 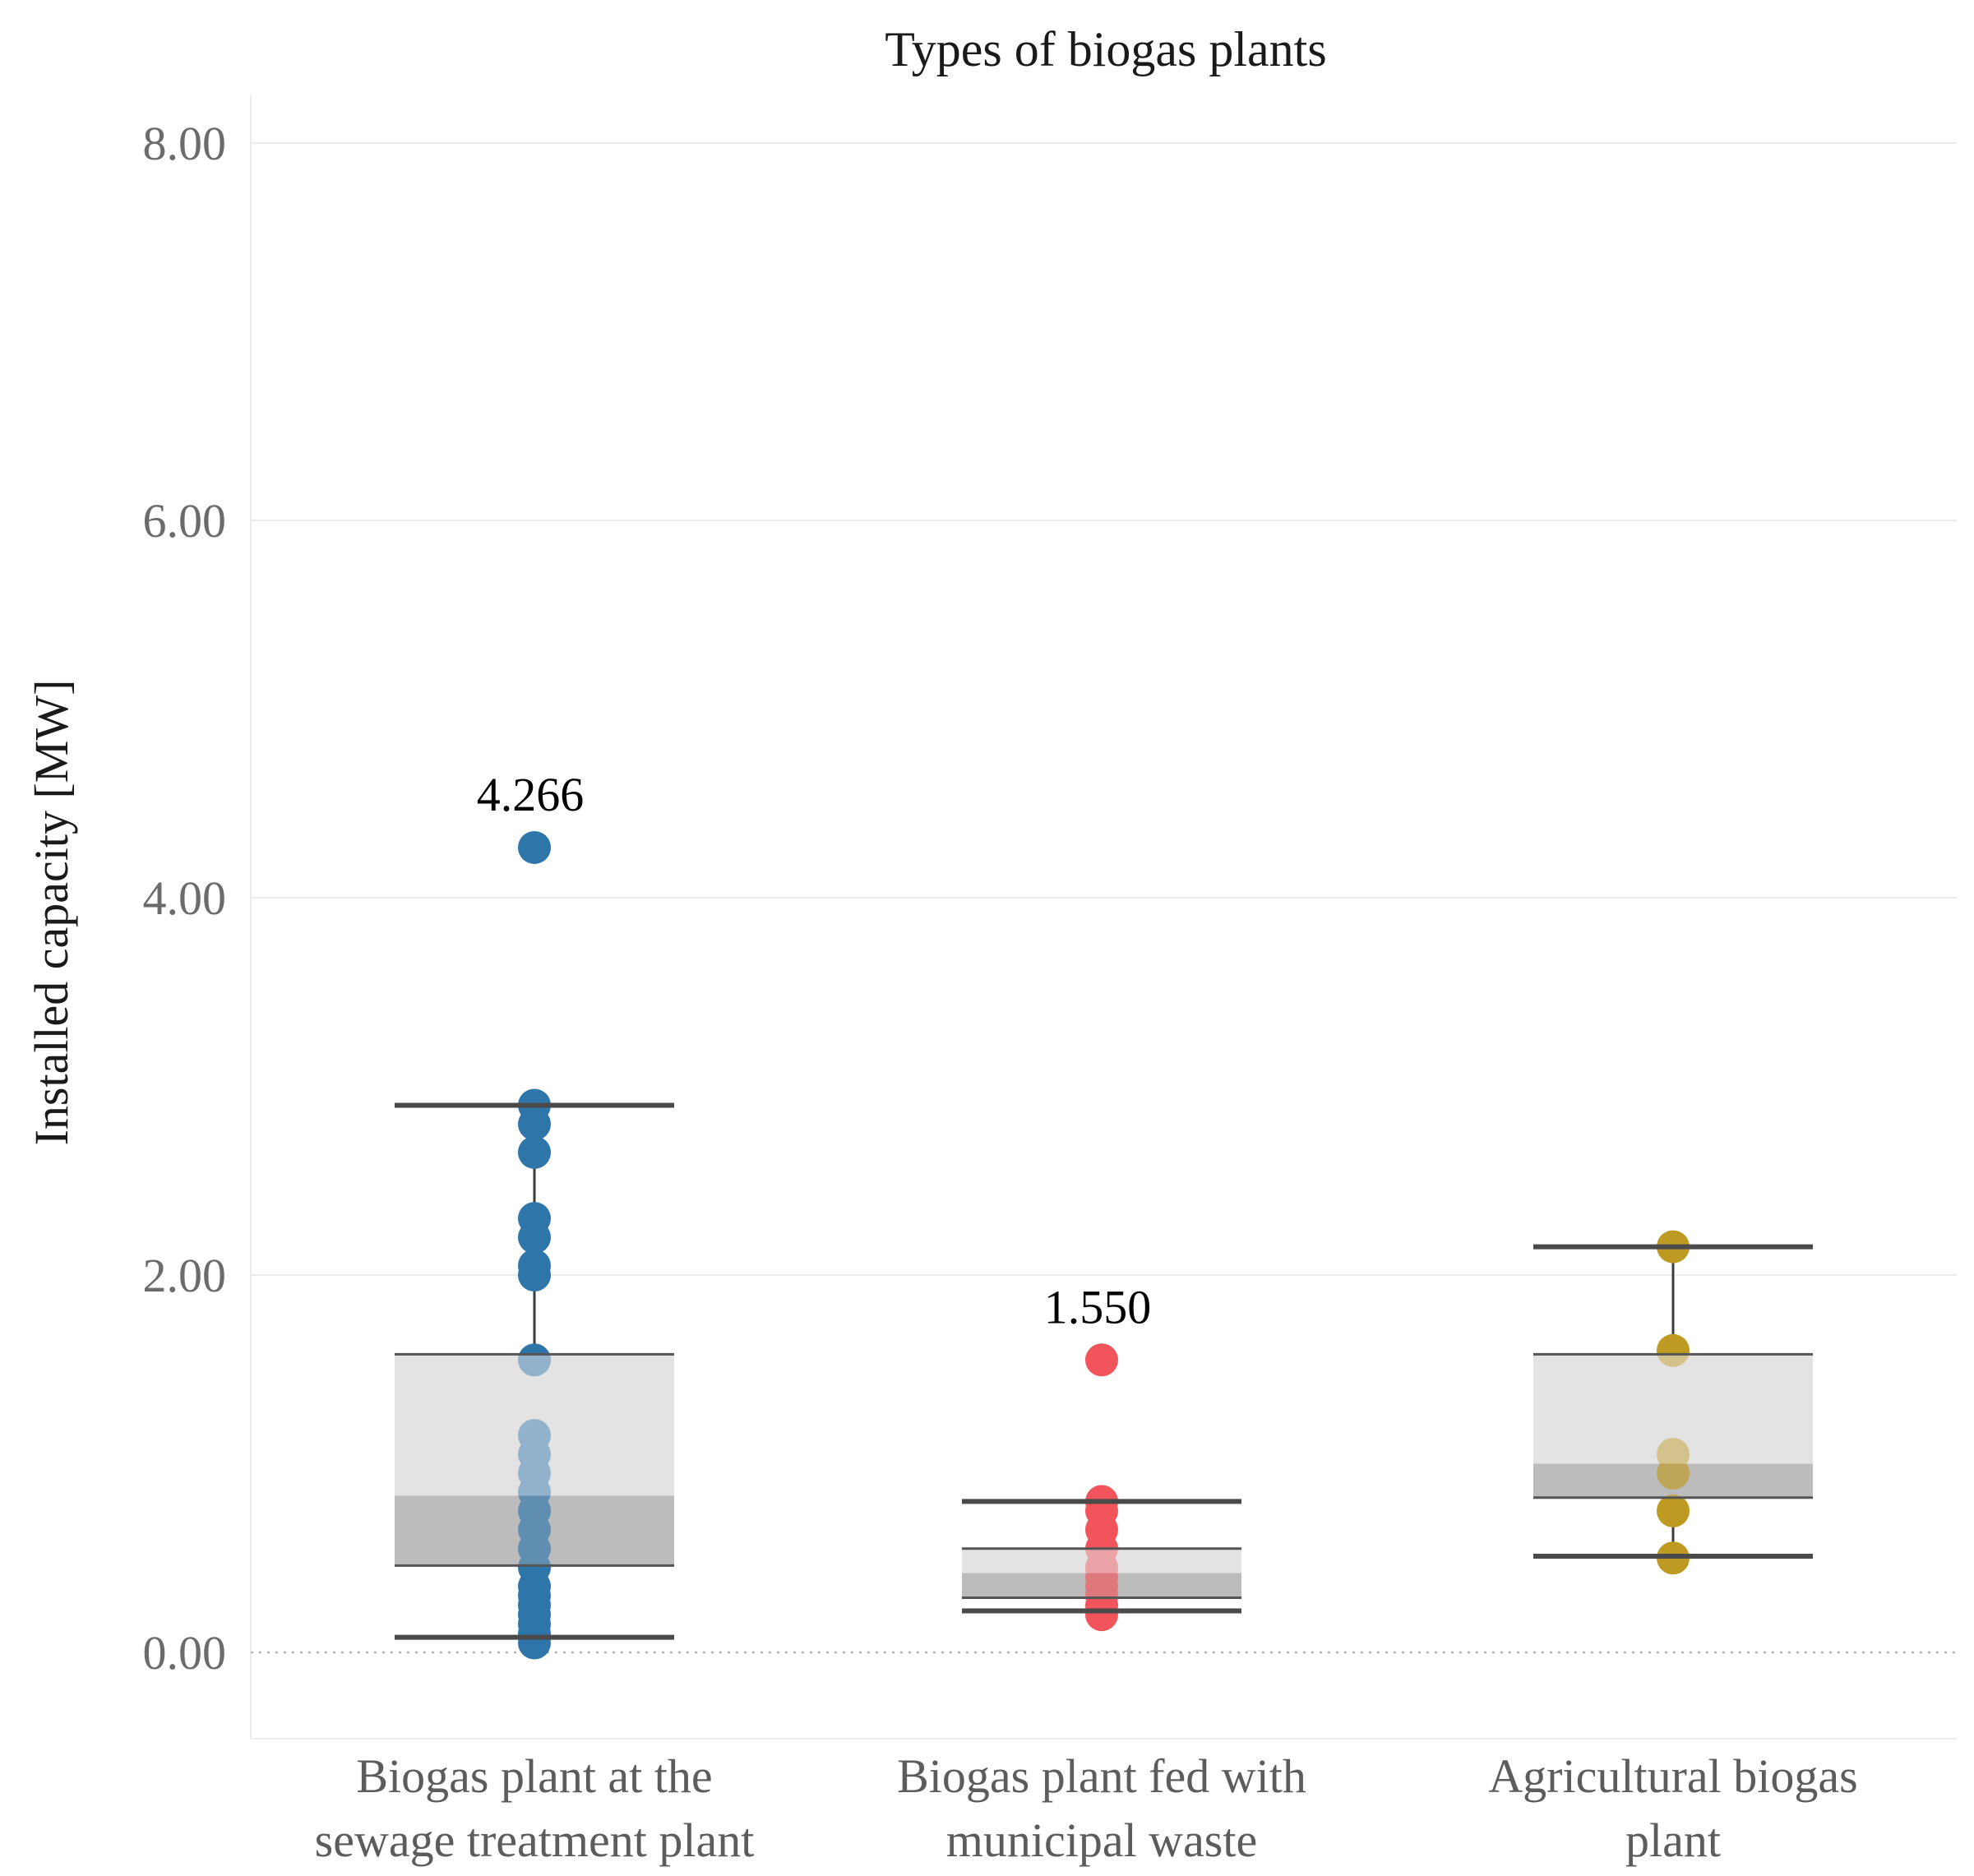 I want to click on x-category-label: Biogas plant fed with, so click(x=1101, y=1776).